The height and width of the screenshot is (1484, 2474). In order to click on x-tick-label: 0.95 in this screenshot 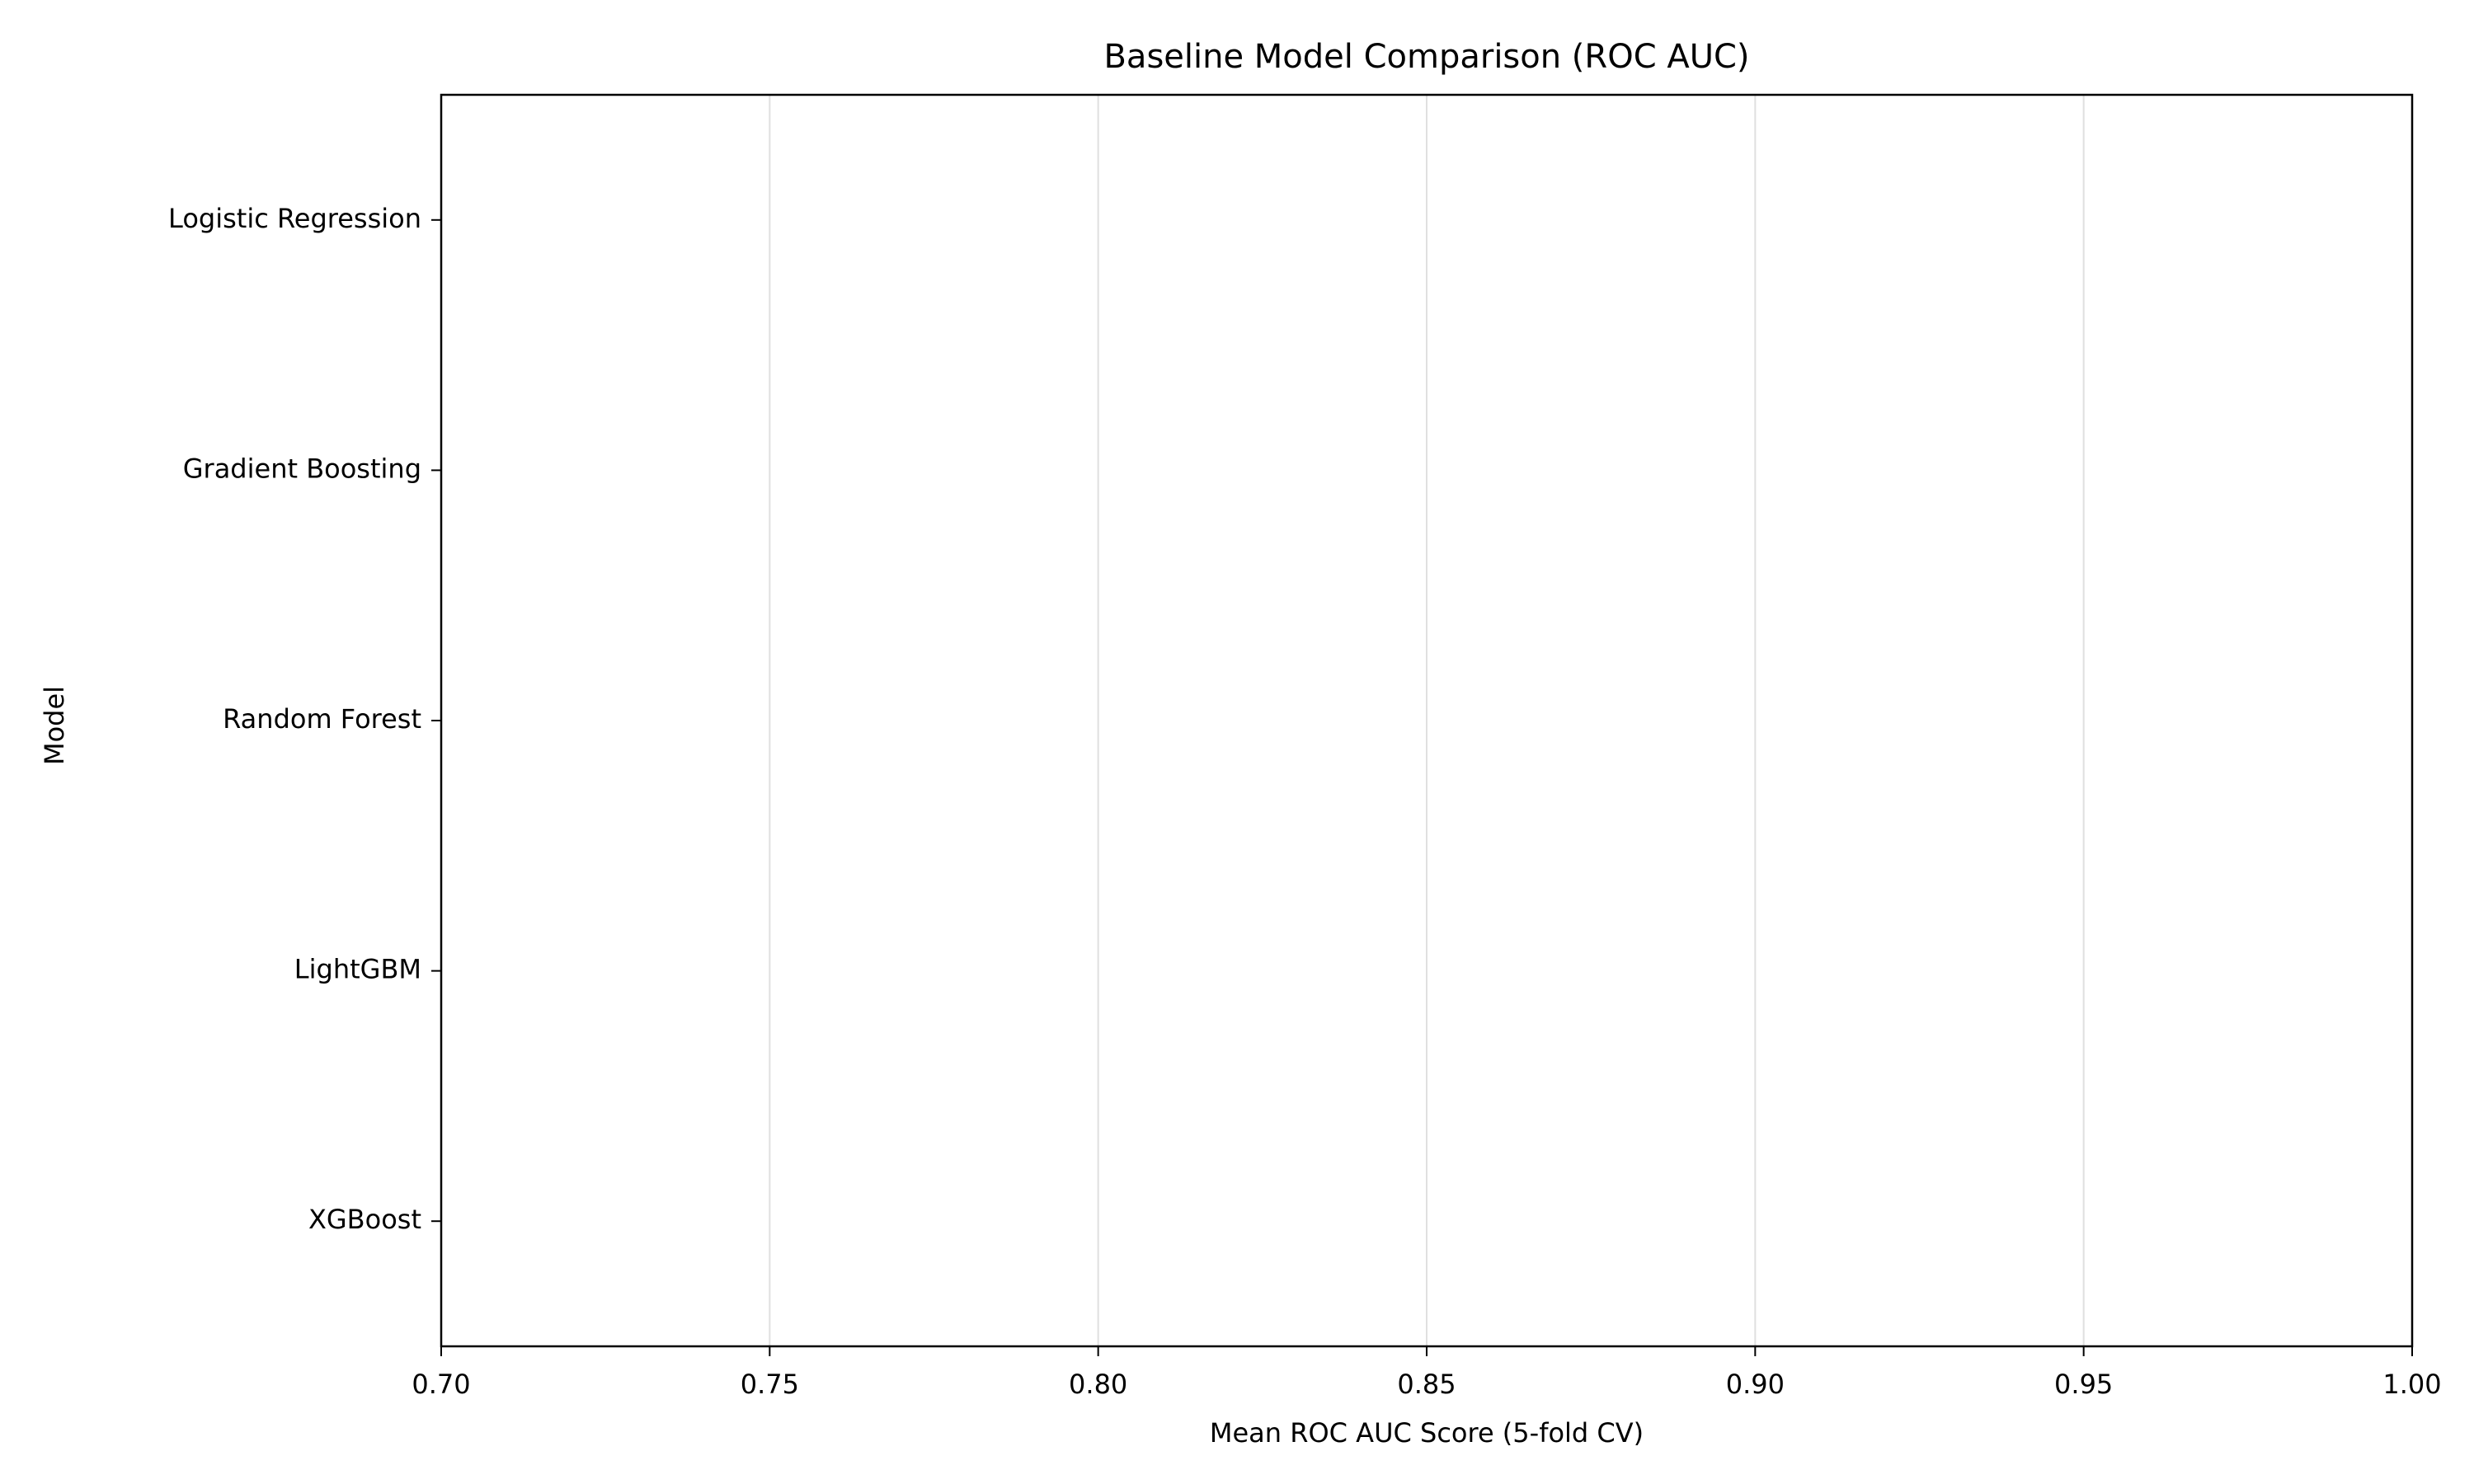, I will do `click(2083, 1384)`.